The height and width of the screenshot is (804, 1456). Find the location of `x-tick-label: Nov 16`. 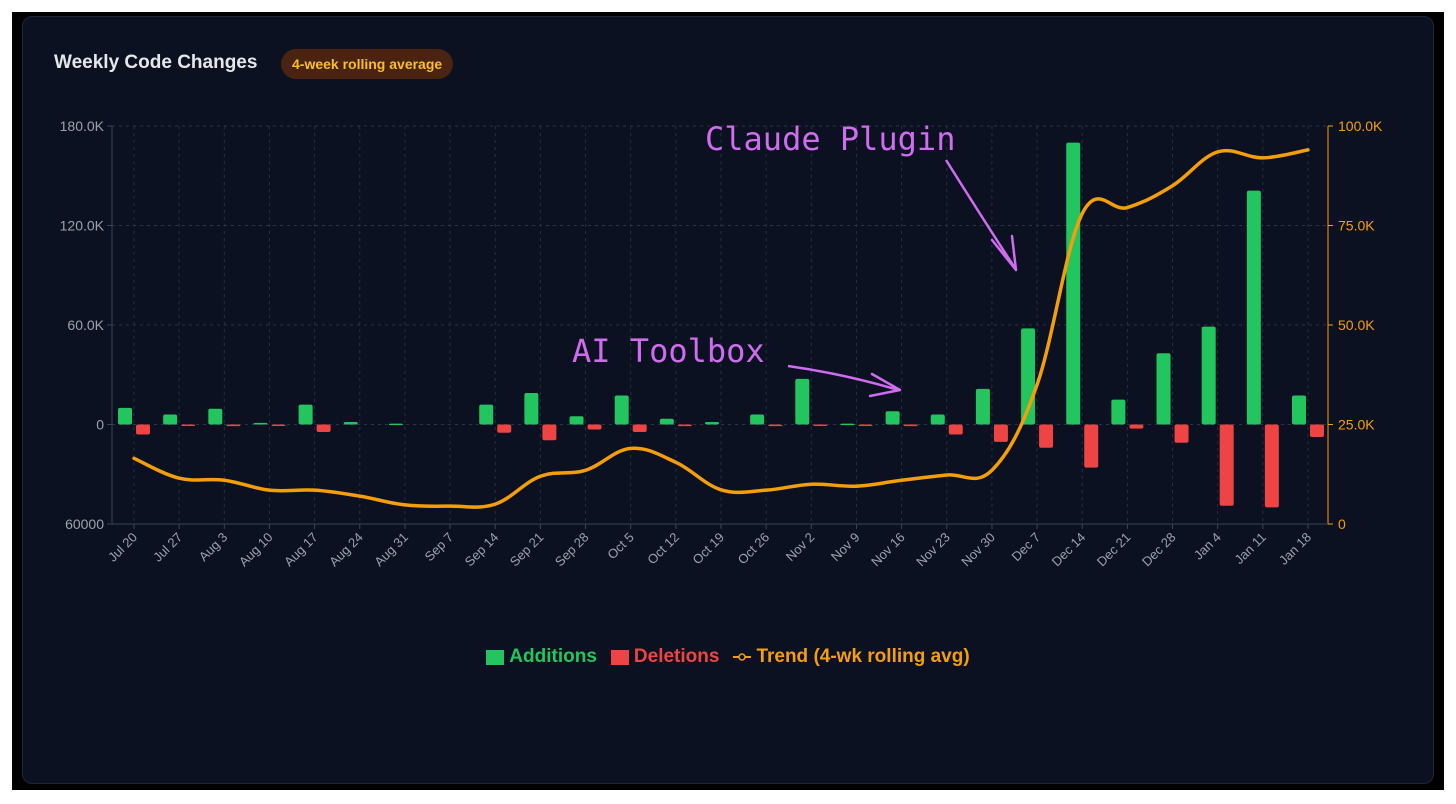

x-tick-label: Nov 16 is located at coordinates (888, 550).